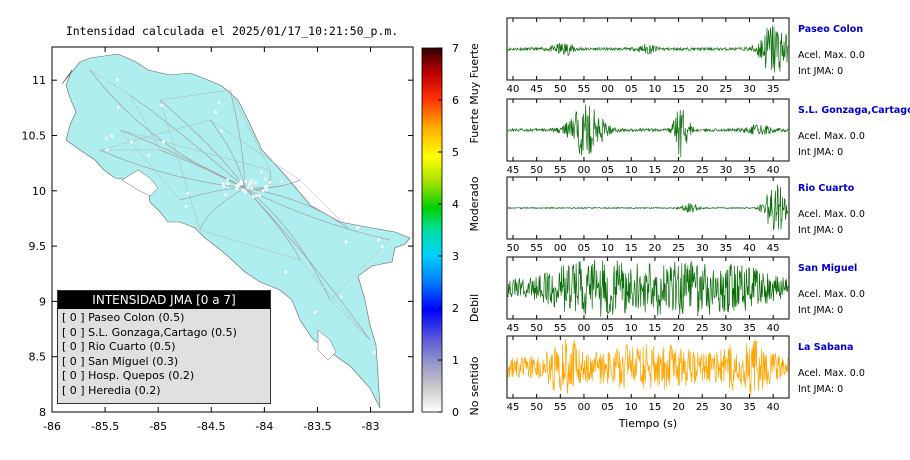  What do you see at coordinates (455, 204) in the screenshot?
I see `colorbar-tick-label: 4` at bounding box center [455, 204].